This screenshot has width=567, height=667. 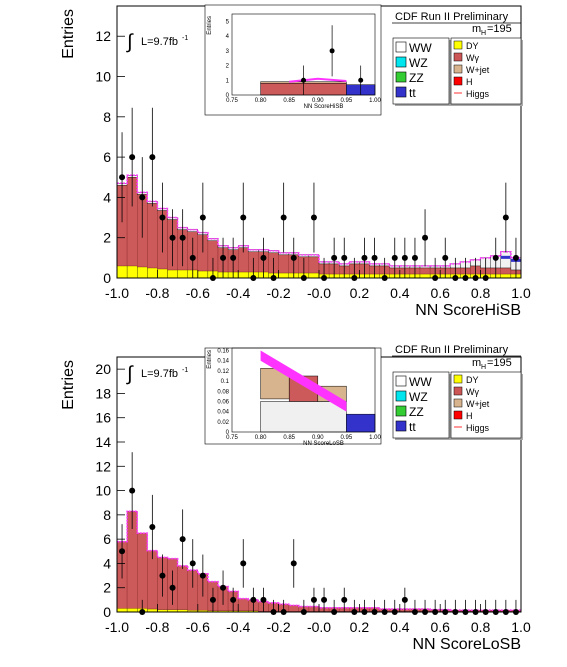 I want to click on inset-y-tick-label: 1, so click(x=228, y=81).